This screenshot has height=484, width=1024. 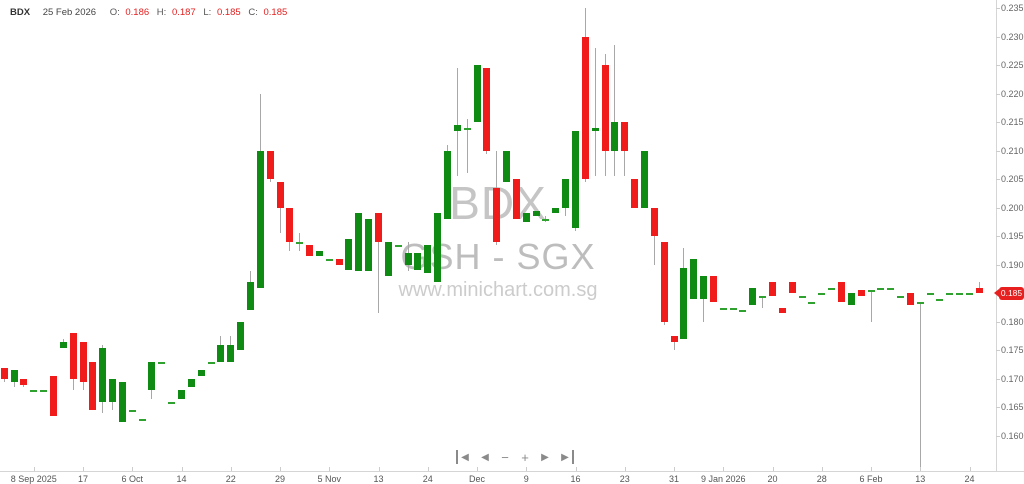 What do you see at coordinates (463, 457) in the screenshot?
I see `skip-to-start-button: ◀` at bounding box center [463, 457].